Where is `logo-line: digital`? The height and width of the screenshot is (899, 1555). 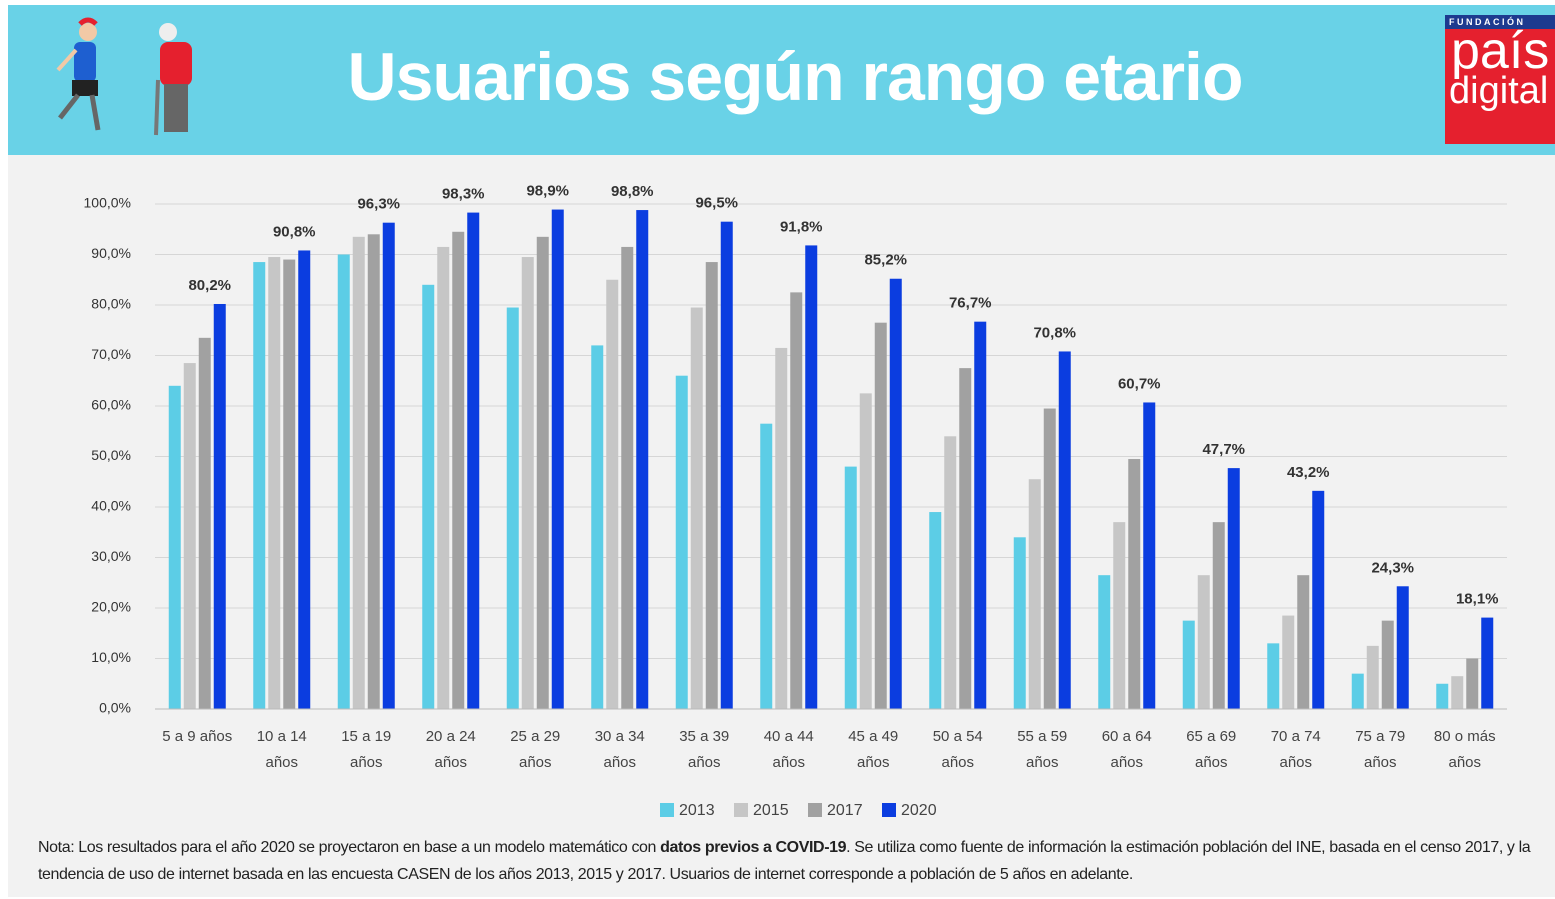
logo-line: digital is located at coordinates (1499, 91).